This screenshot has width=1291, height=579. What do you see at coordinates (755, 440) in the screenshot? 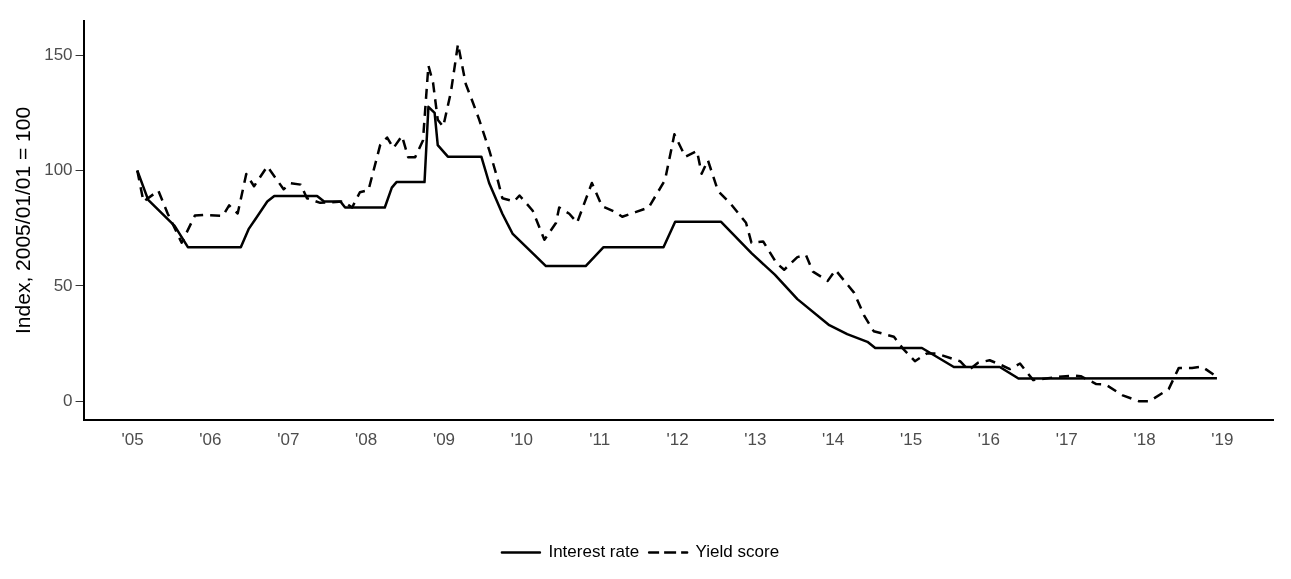
I see `x-tick-label: '13` at bounding box center [755, 440].